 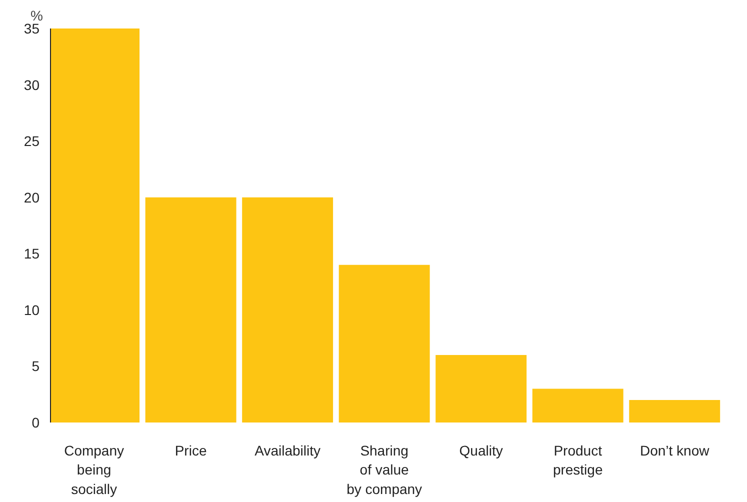 I want to click on y-tick-label: 20, so click(x=32, y=197).